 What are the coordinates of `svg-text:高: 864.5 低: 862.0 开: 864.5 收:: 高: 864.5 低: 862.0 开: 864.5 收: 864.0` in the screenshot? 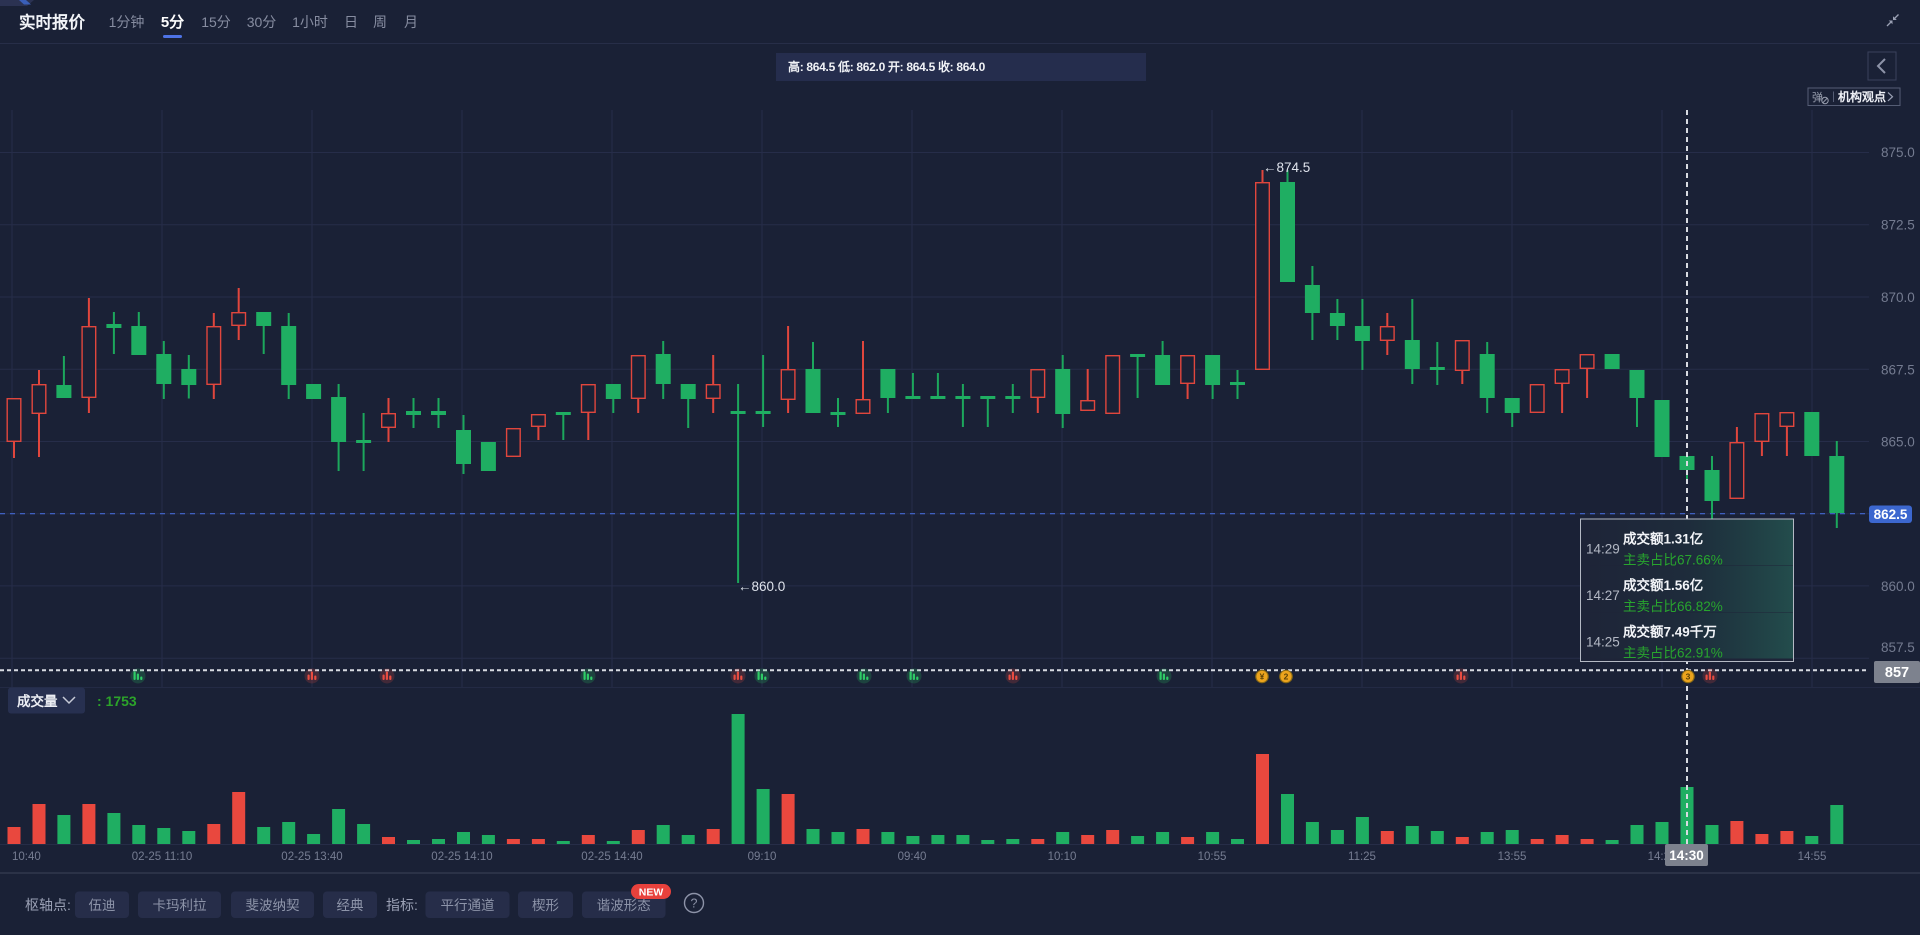 It's located at (887, 66).